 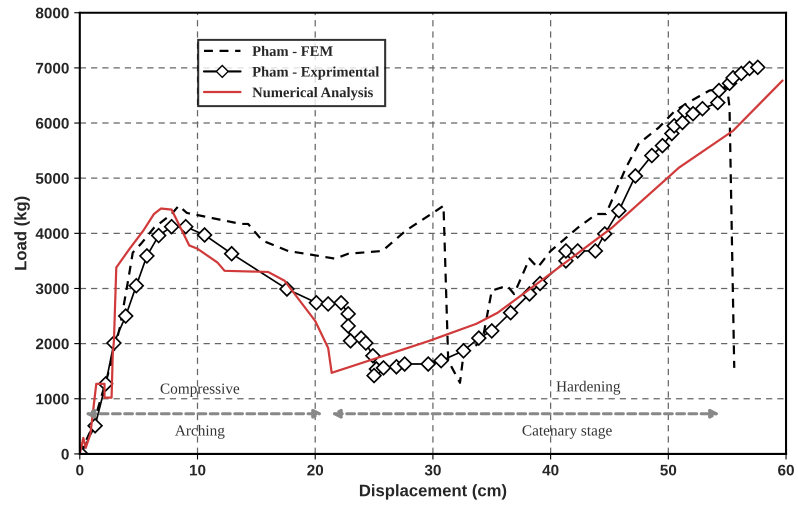 I want to click on x-tick-label: 20, so click(x=315, y=470).